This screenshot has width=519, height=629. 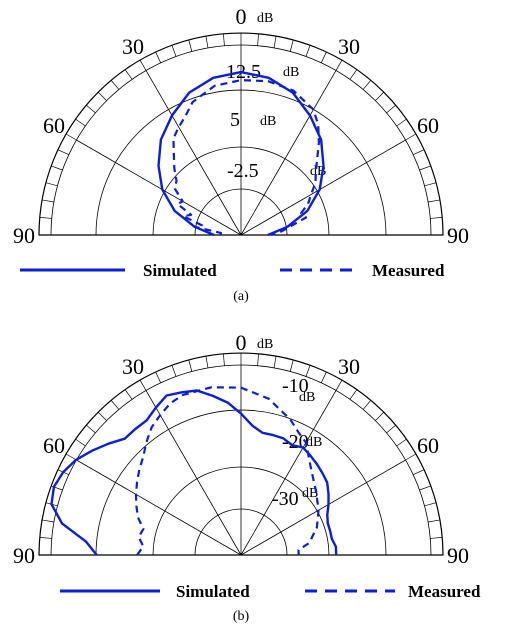 I want to click on radial-tick-label: -30, so click(x=285, y=499).